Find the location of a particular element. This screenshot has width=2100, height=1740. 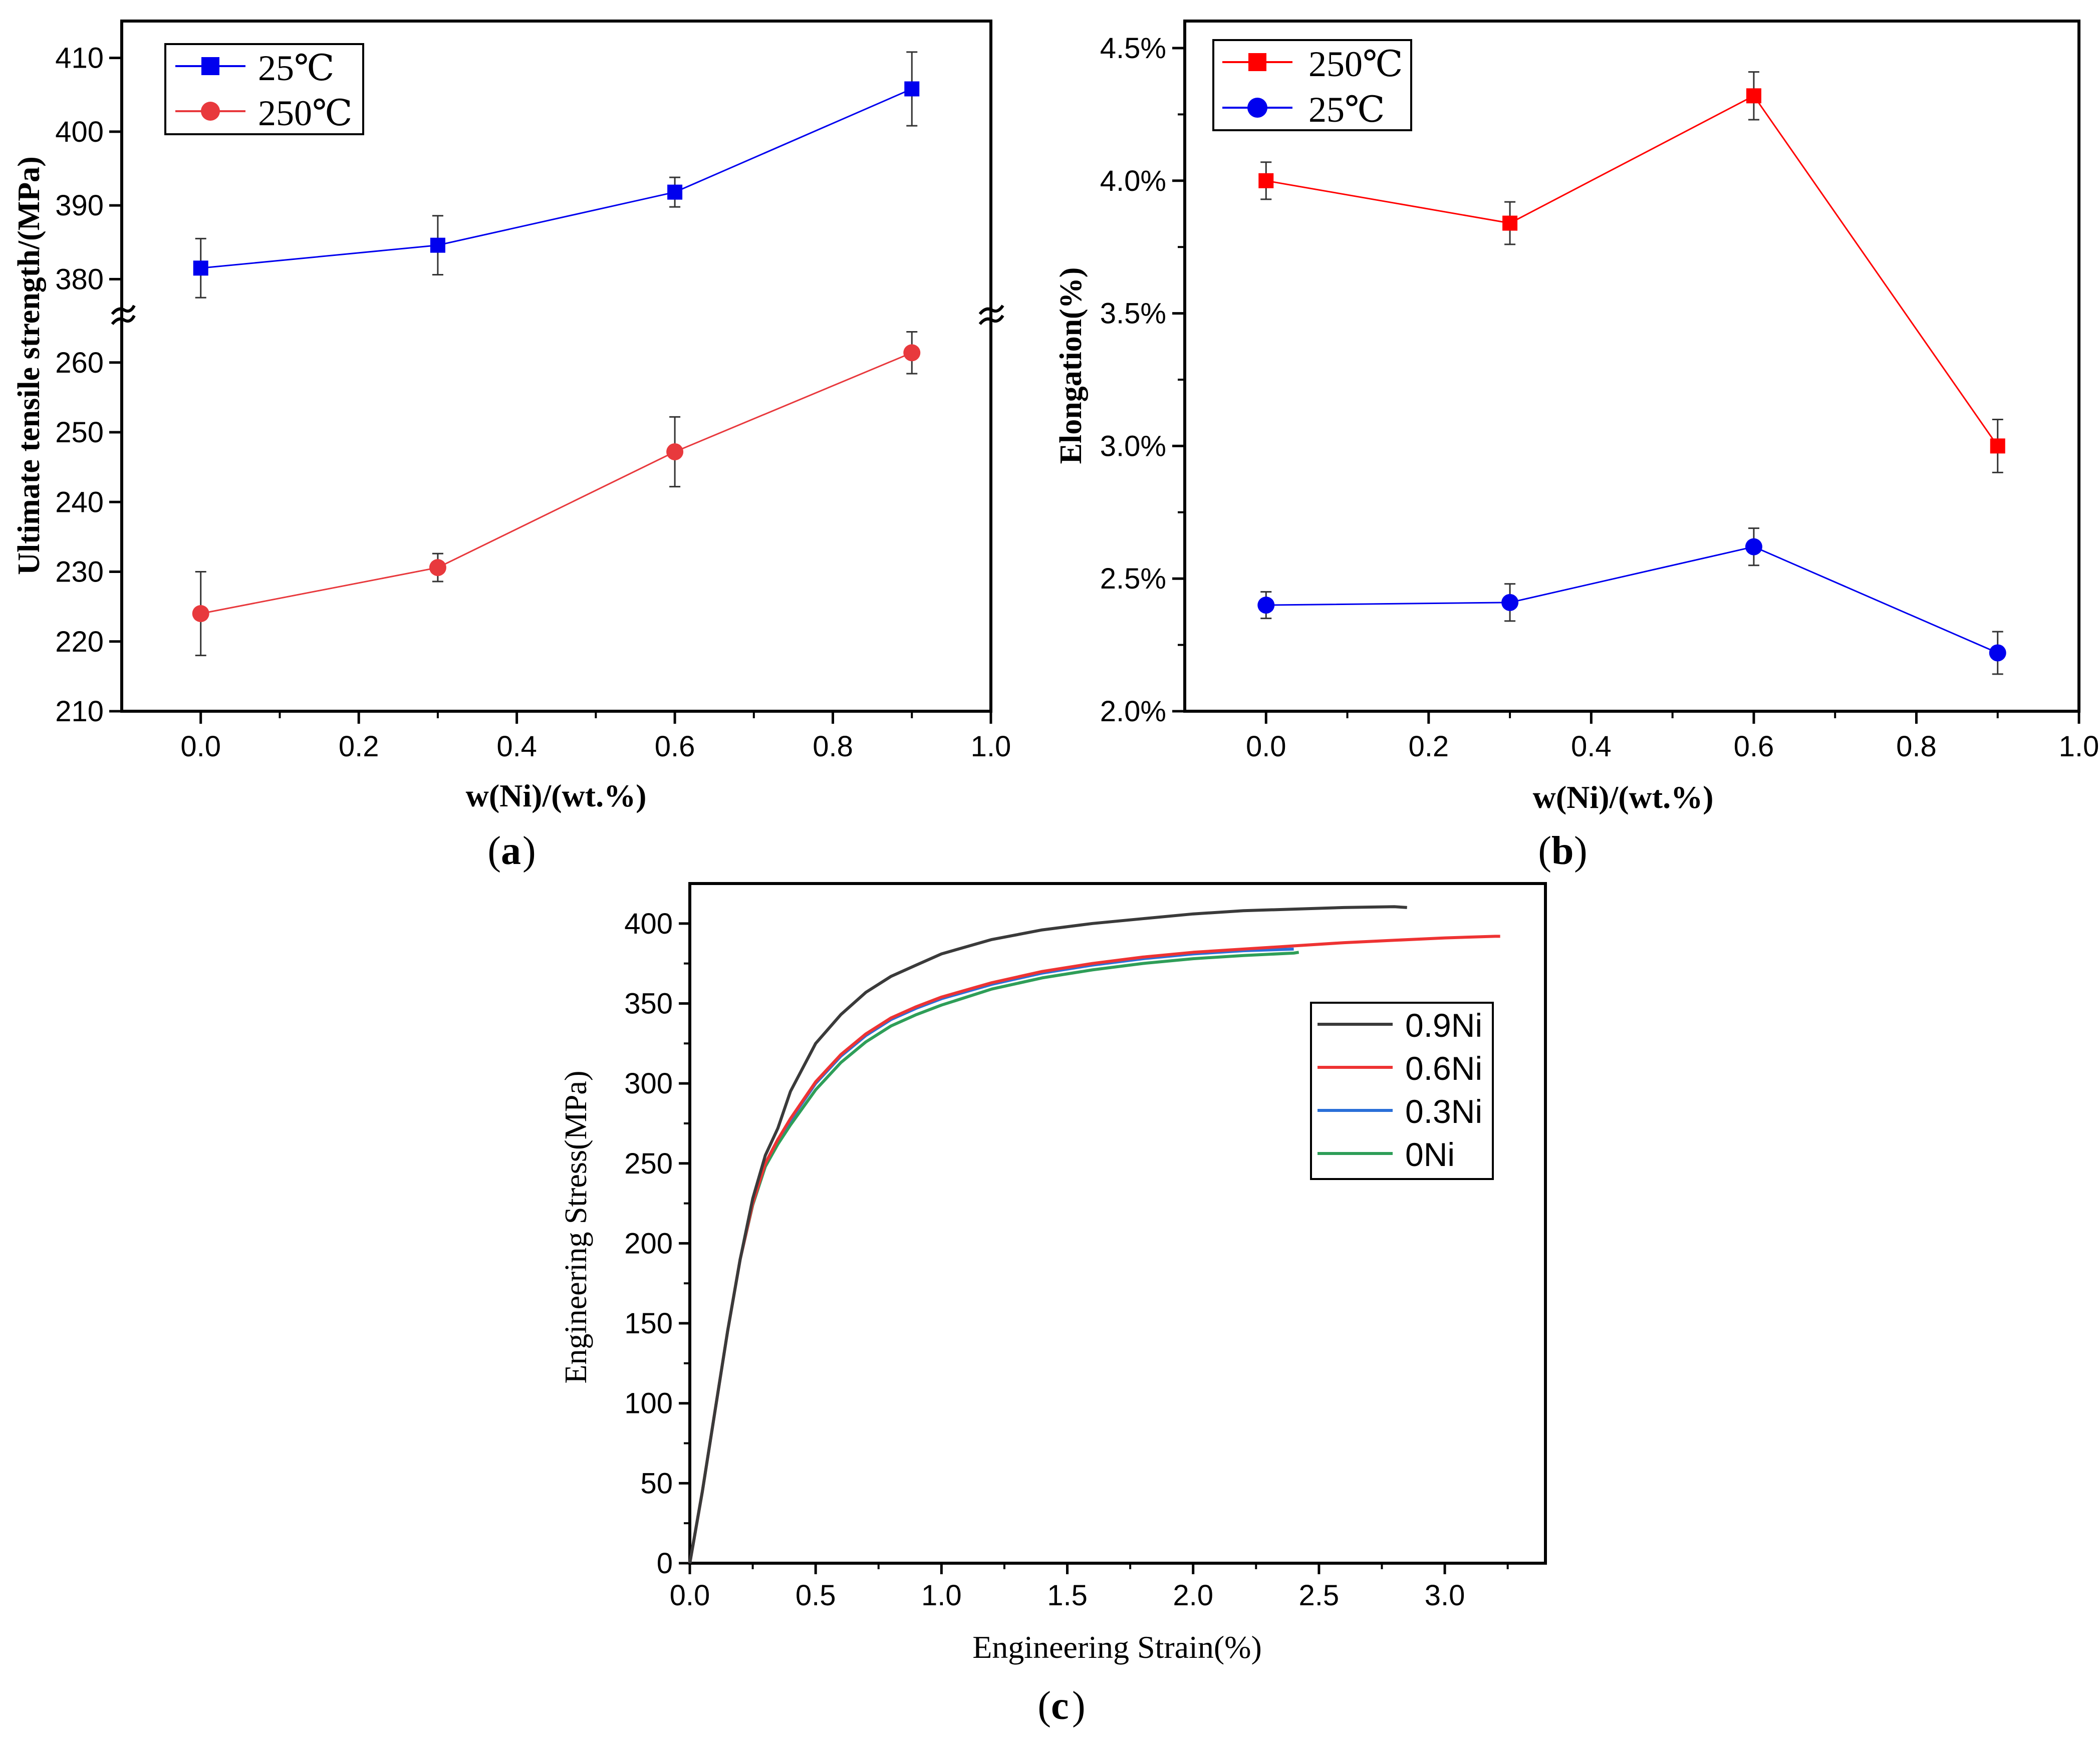

panel-c-label: c is located at coordinates (1060, 1706).